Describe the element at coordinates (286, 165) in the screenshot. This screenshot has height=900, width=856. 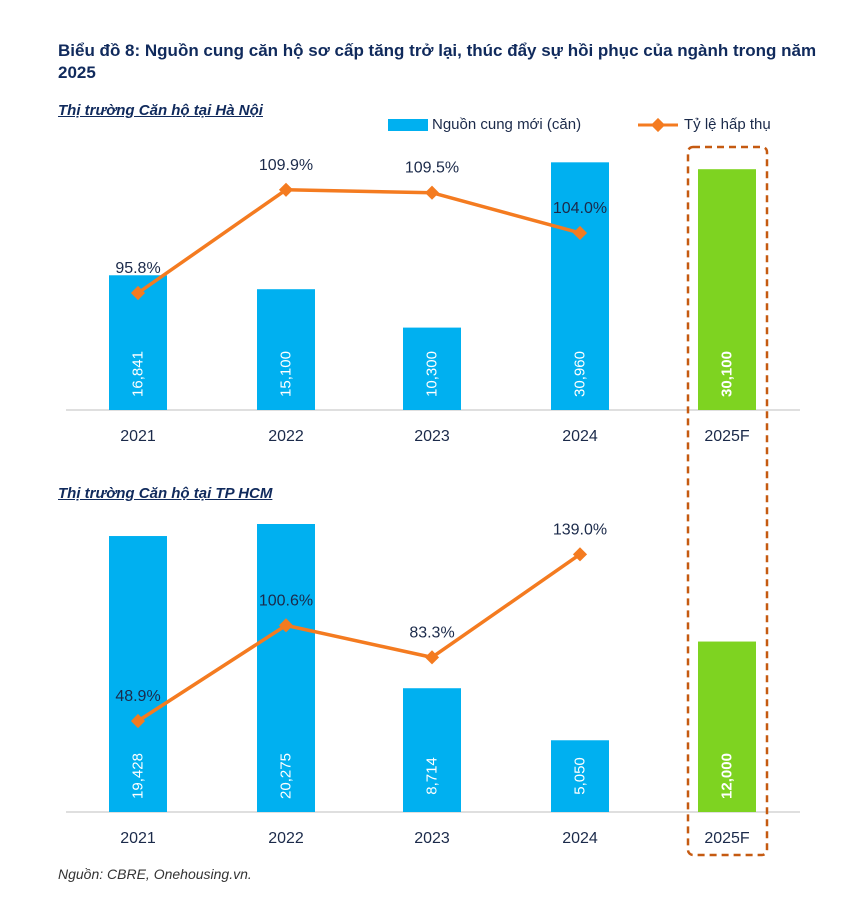
I see `hanoi-absorption-label-2022: 109.9%` at that location.